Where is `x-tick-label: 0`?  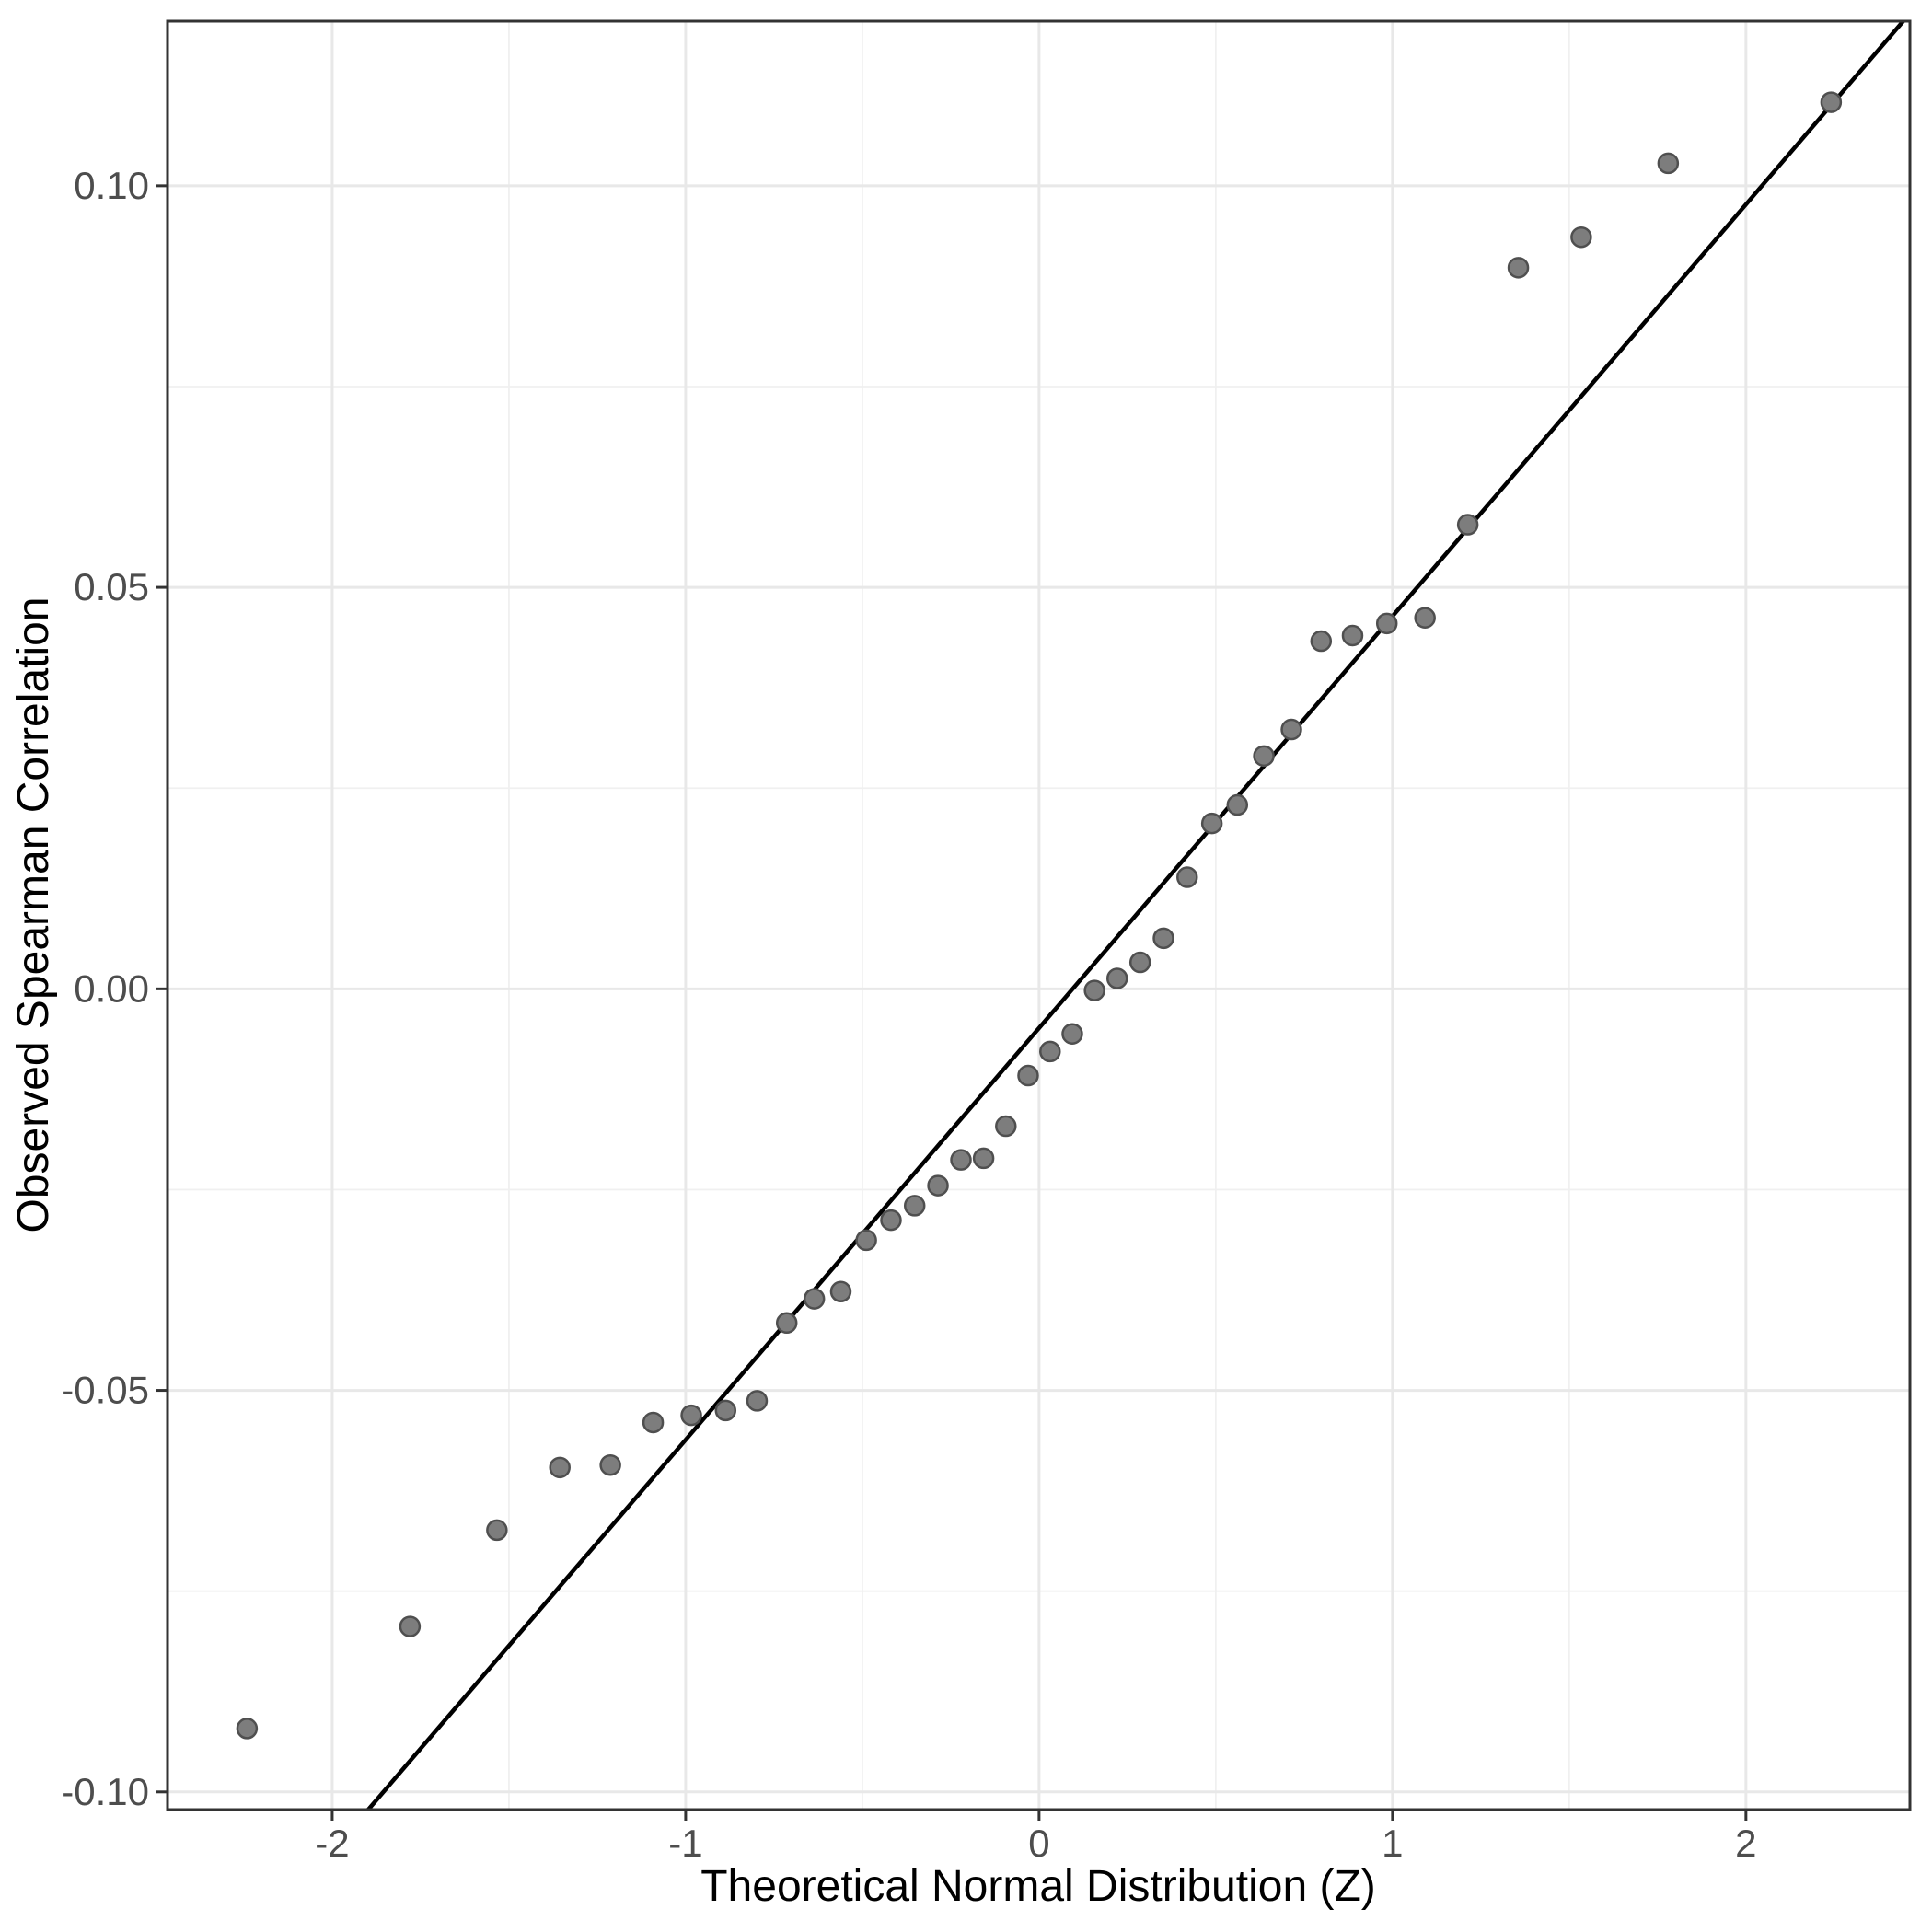
x-tick-label: 0 is located at coordinates (1038, 1844).